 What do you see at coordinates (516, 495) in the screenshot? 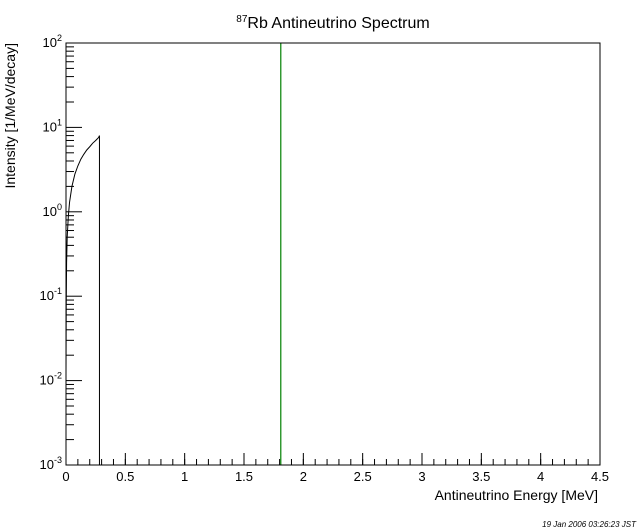
I see `x-axis-label: Antineutrino Energy [MeV]` at bounding box center [516, 495].